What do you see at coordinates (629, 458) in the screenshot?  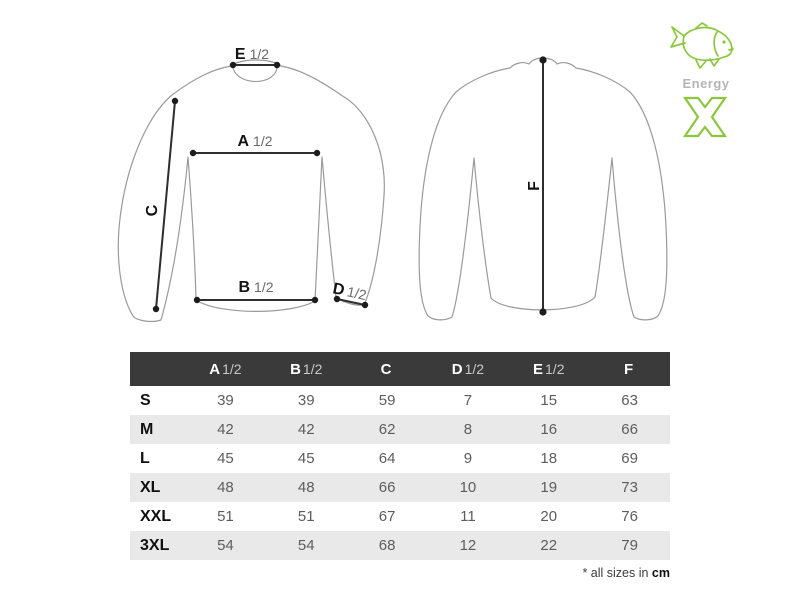 I see `cell-value: 69` at bounding box center [629, 458].